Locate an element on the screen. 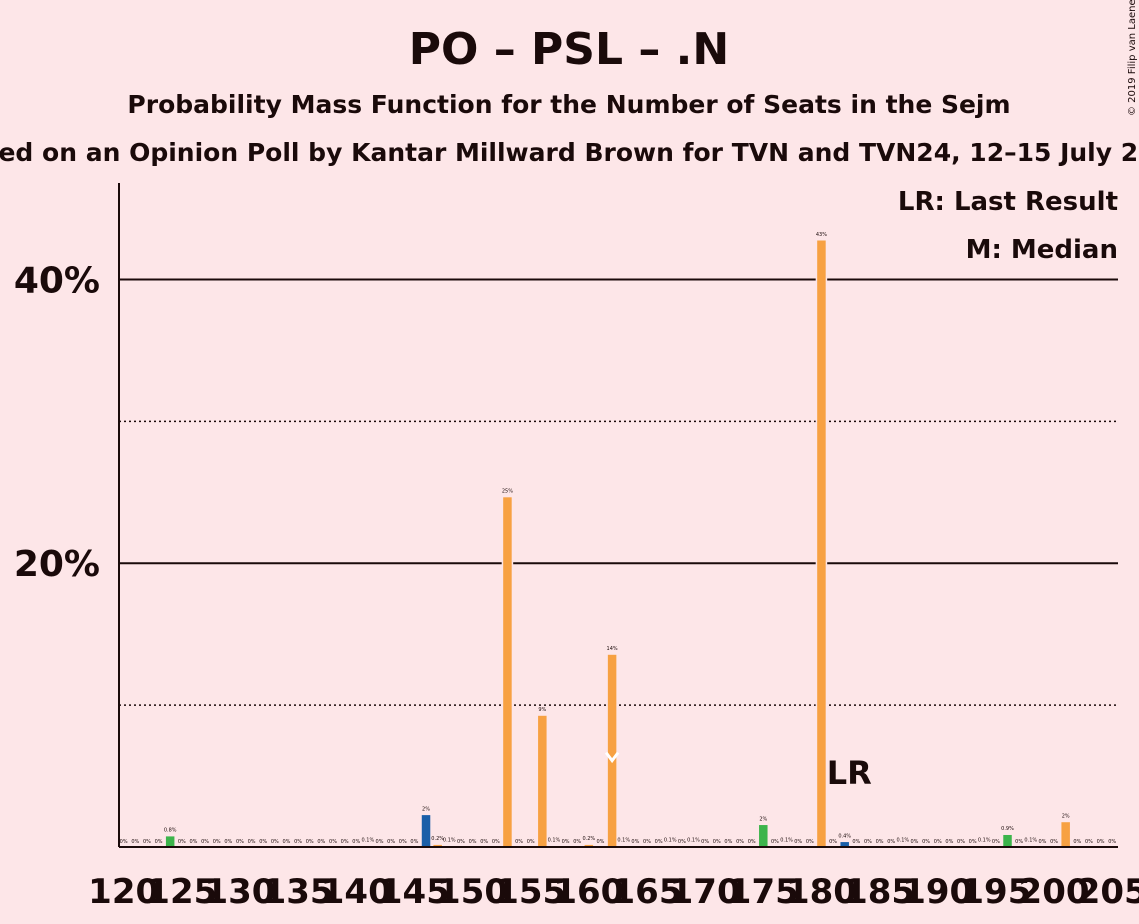 This screenshot has height=924, width=1139. x-tick-label: 130 is located at coordinates (239, 892).